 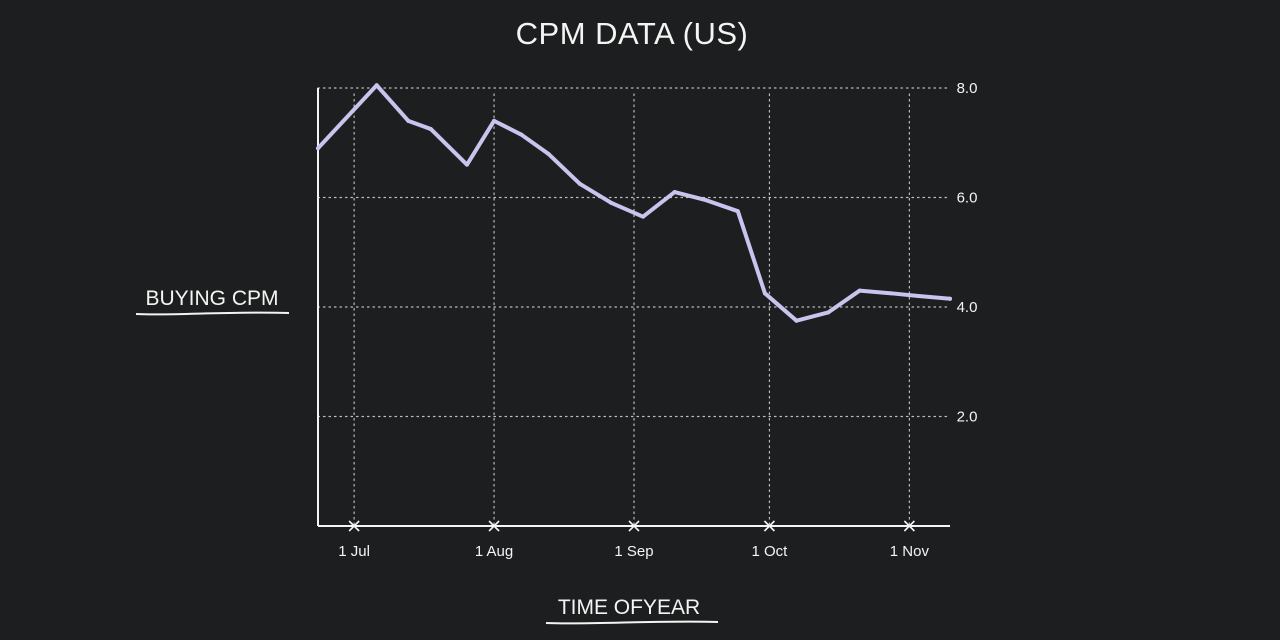 What do you see at coordinates (910, 551) in the screenshot?
I see `x-tick-label: 1 Nov` at bounding box center [910, 551].